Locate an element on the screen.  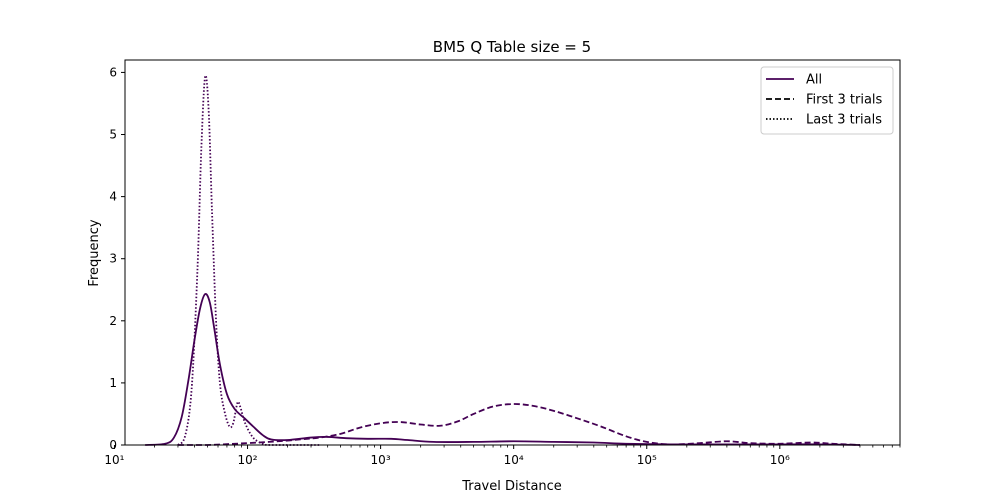
y-tick-label: 3 is located at coordinates (113, 259).